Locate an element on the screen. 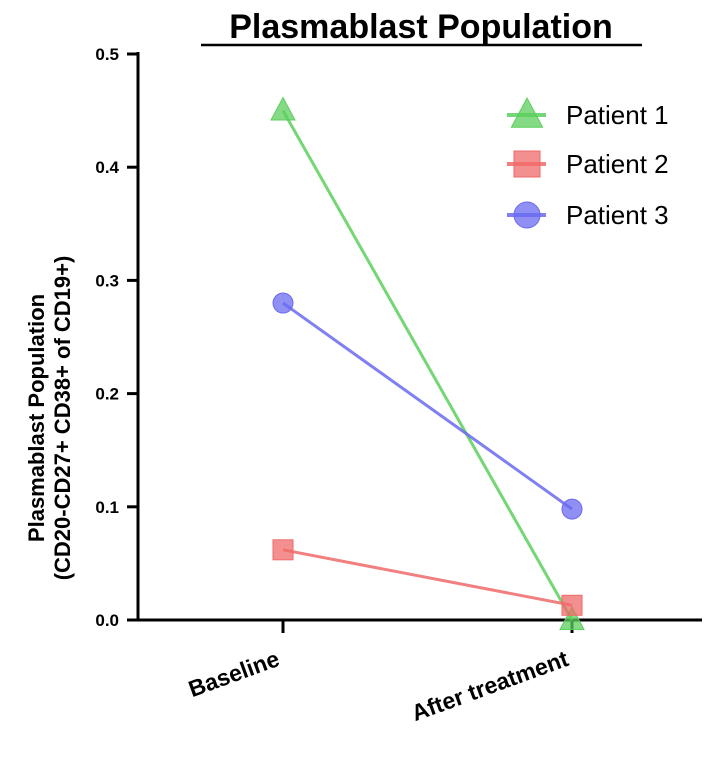 The image size is (710, 758). y-tick-label: 0.3 is located at coordinates (107, 280).